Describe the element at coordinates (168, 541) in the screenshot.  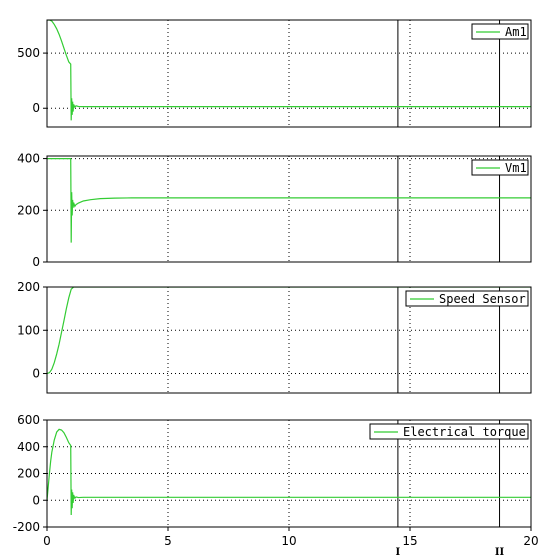
I see `x-tick-label: 5` at that location.